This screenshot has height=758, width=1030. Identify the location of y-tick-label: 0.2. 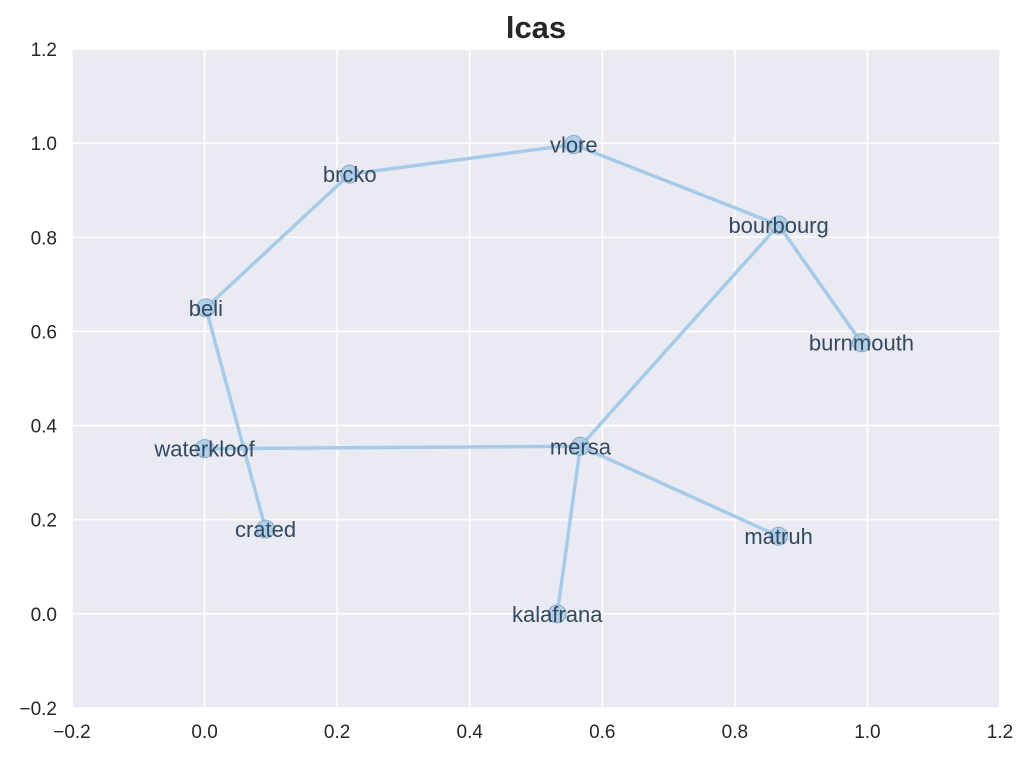
(44, 521).